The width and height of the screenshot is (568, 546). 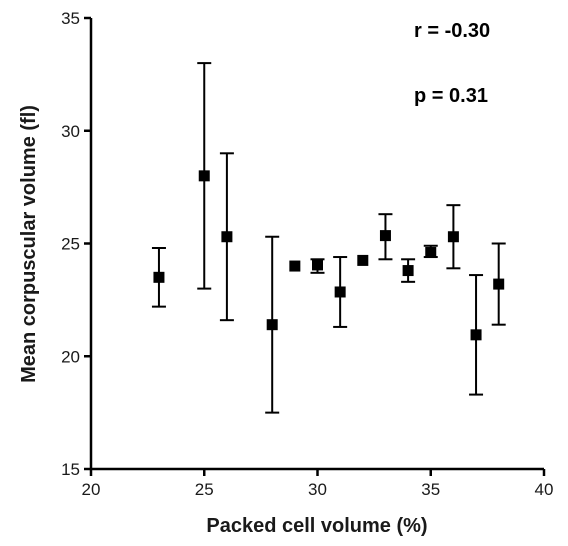 I want to click on x-ticks: 20 25 30 35 40, so click(x=318, y=484).